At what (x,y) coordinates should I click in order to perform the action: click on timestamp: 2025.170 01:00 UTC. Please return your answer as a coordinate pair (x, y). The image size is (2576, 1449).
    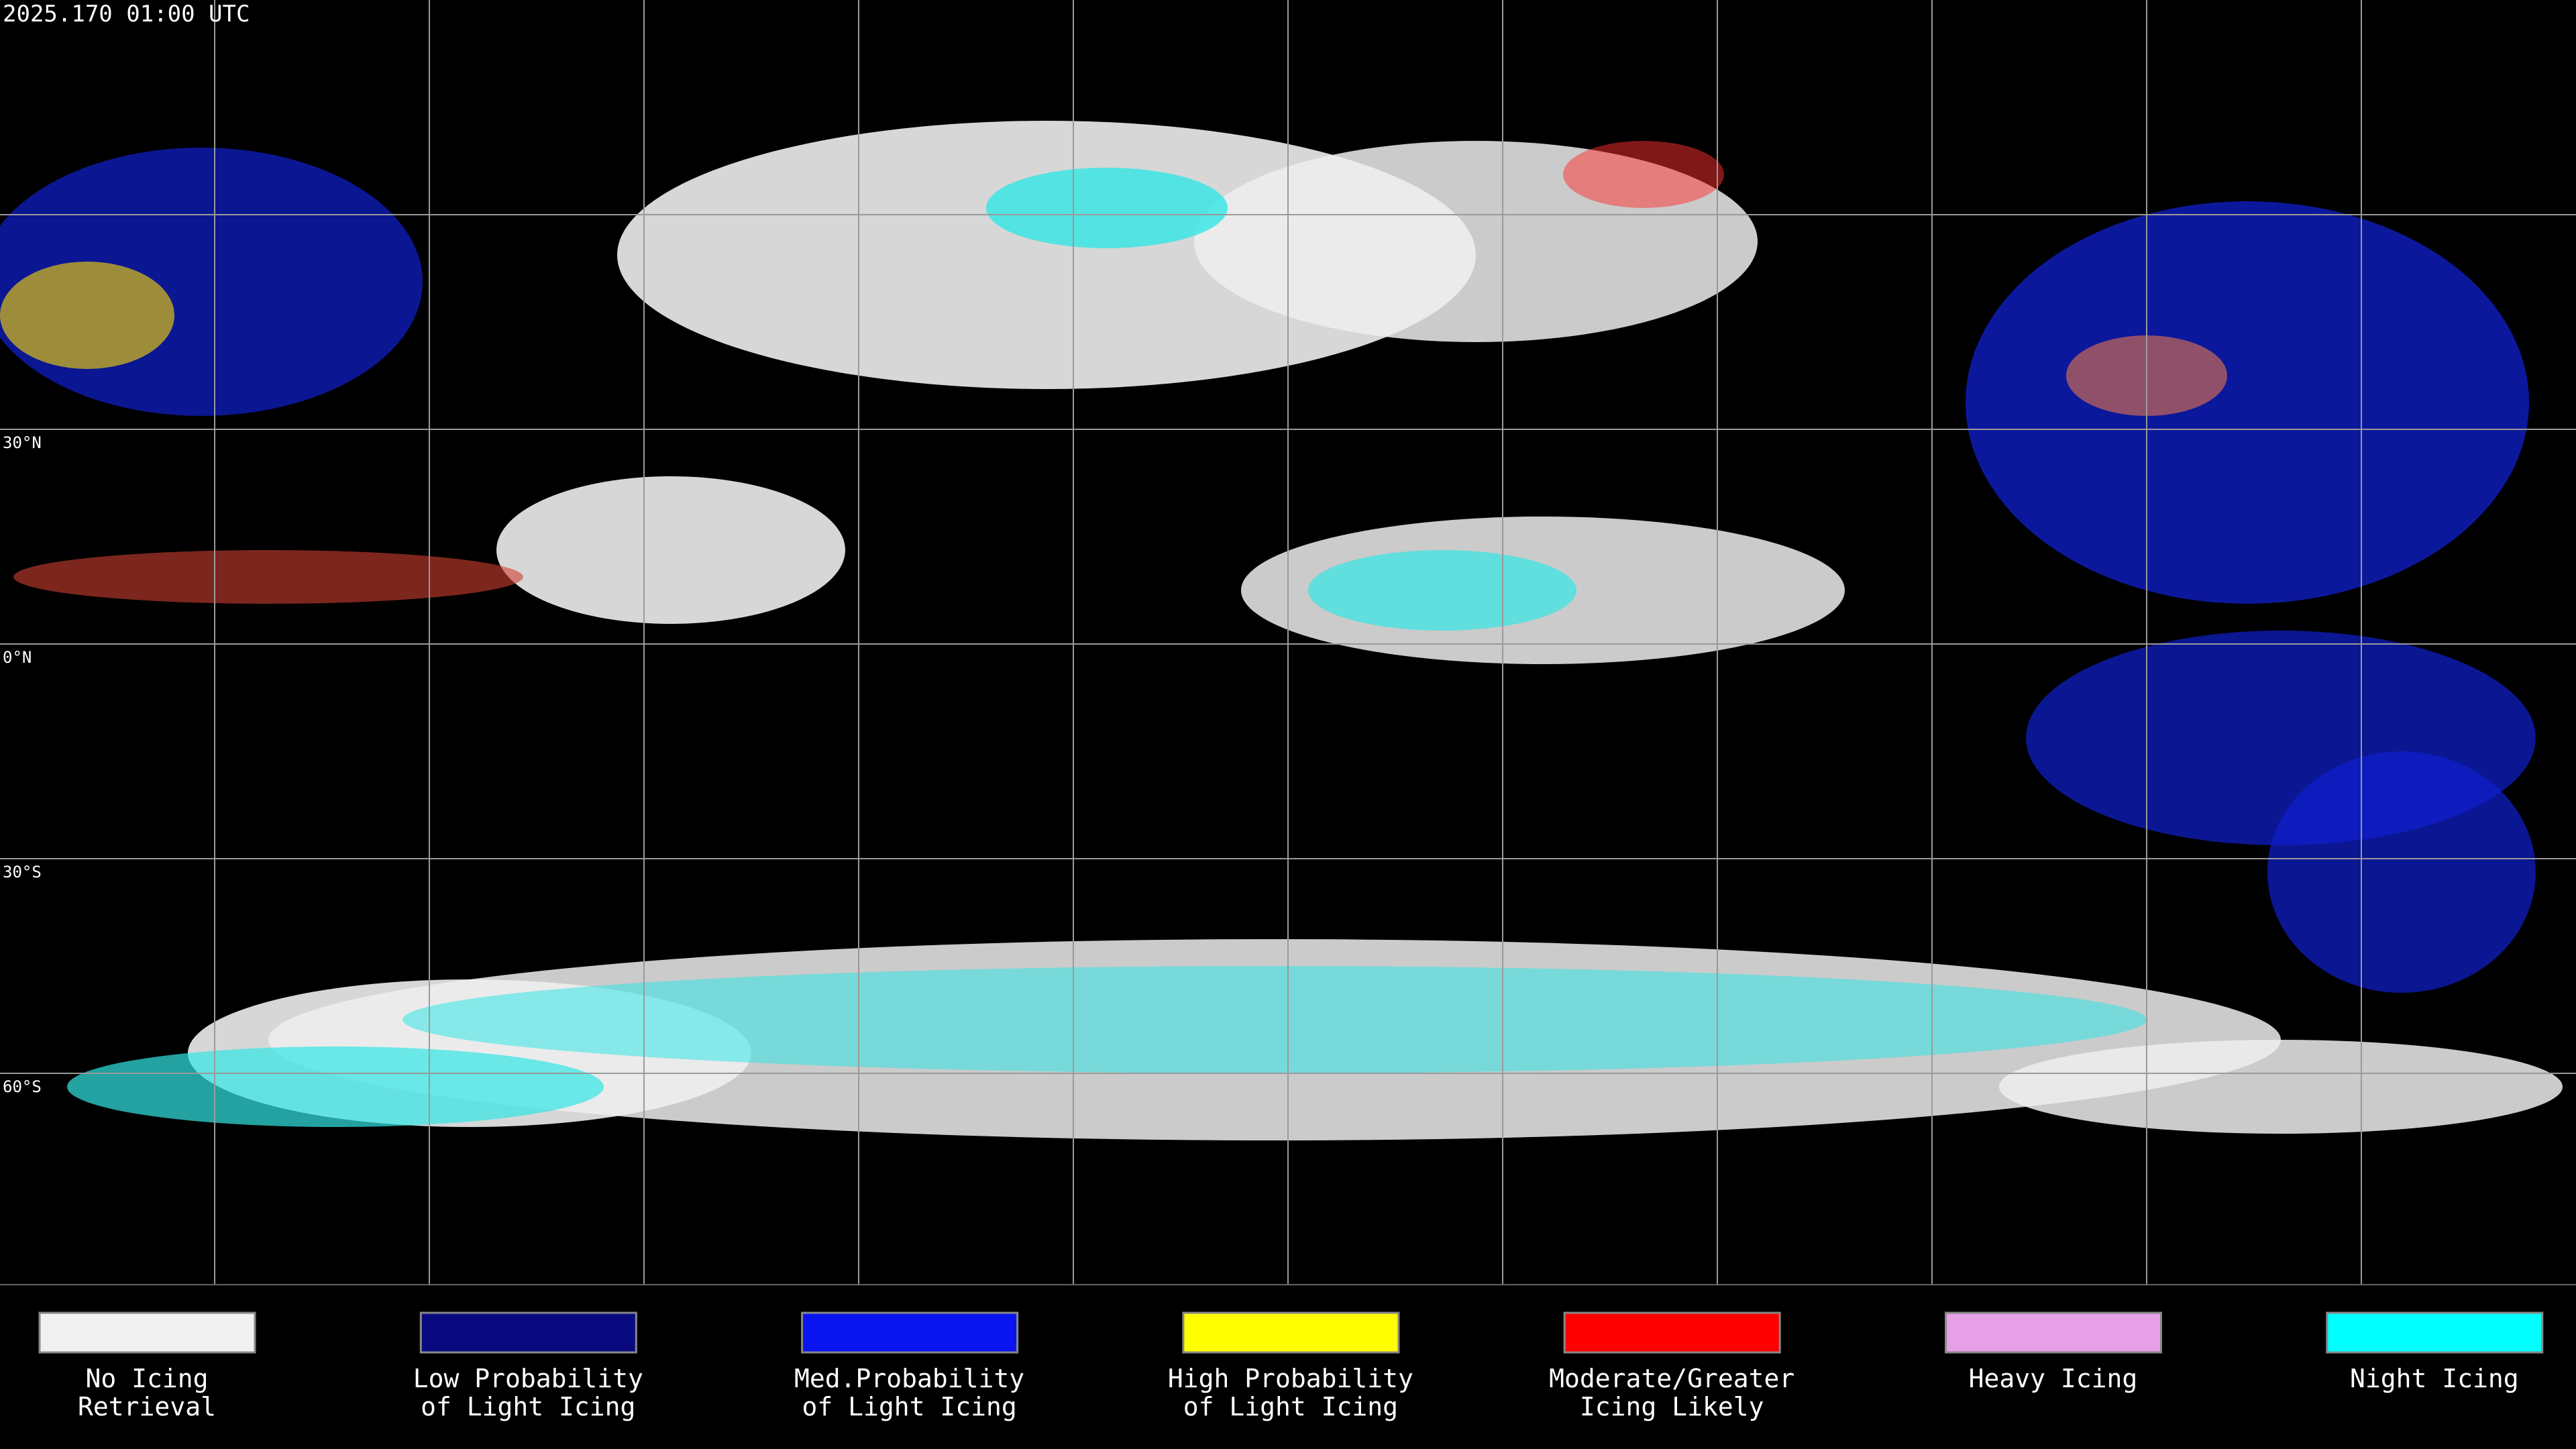
    Looking at the image, I should click on (126, 14).